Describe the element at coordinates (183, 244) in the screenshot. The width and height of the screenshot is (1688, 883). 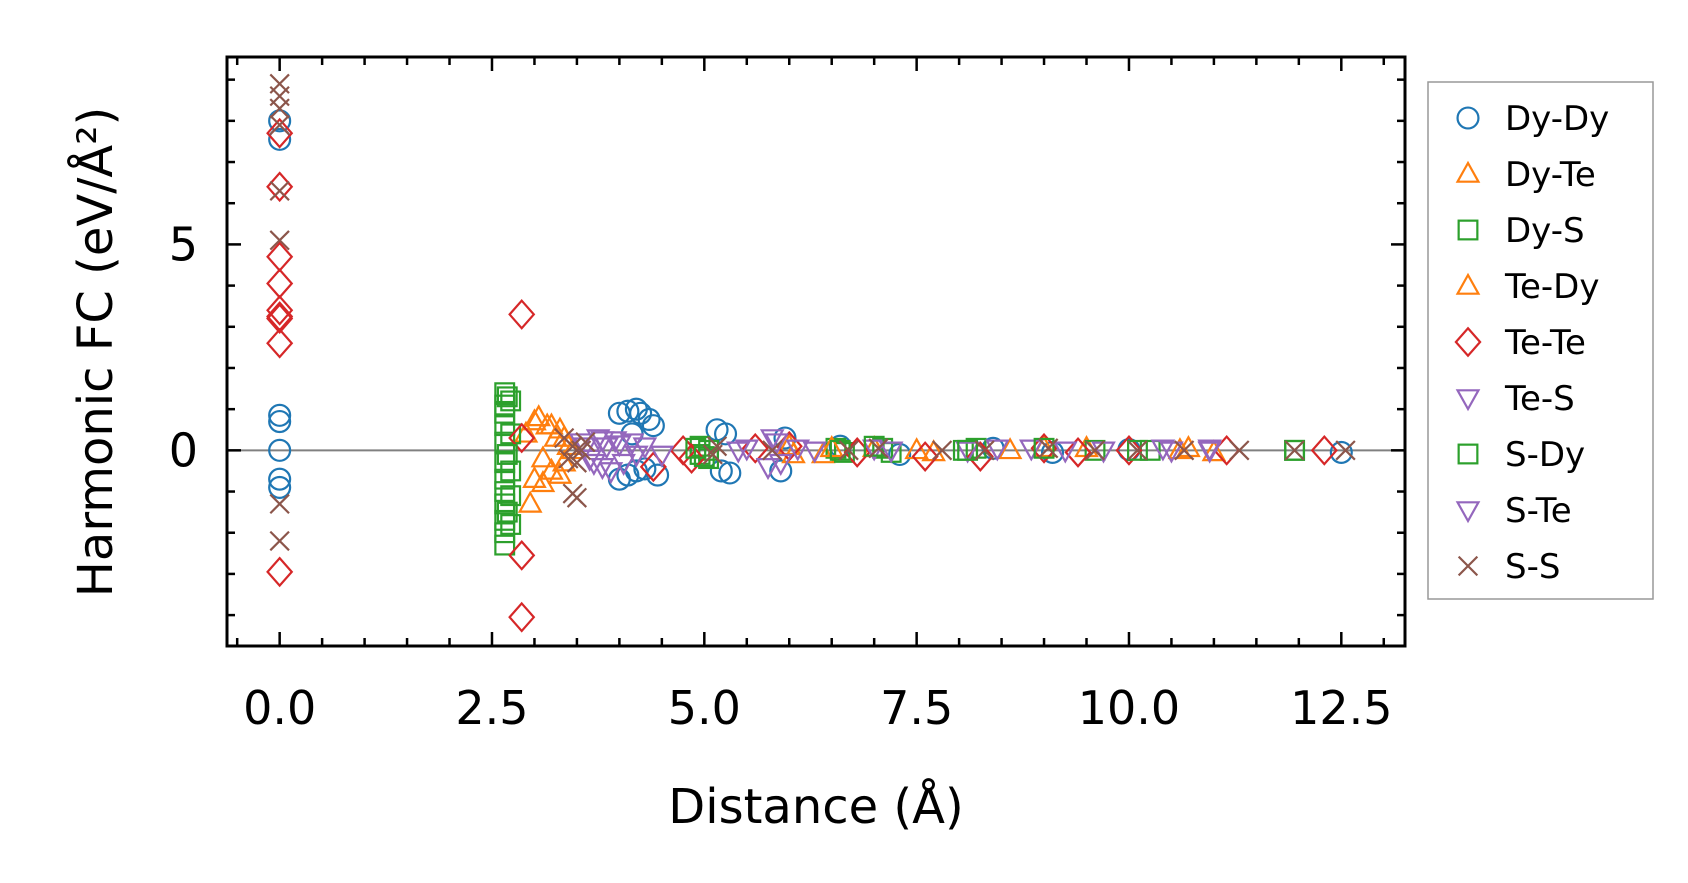
I see `y-tick-label: 5` at that location.